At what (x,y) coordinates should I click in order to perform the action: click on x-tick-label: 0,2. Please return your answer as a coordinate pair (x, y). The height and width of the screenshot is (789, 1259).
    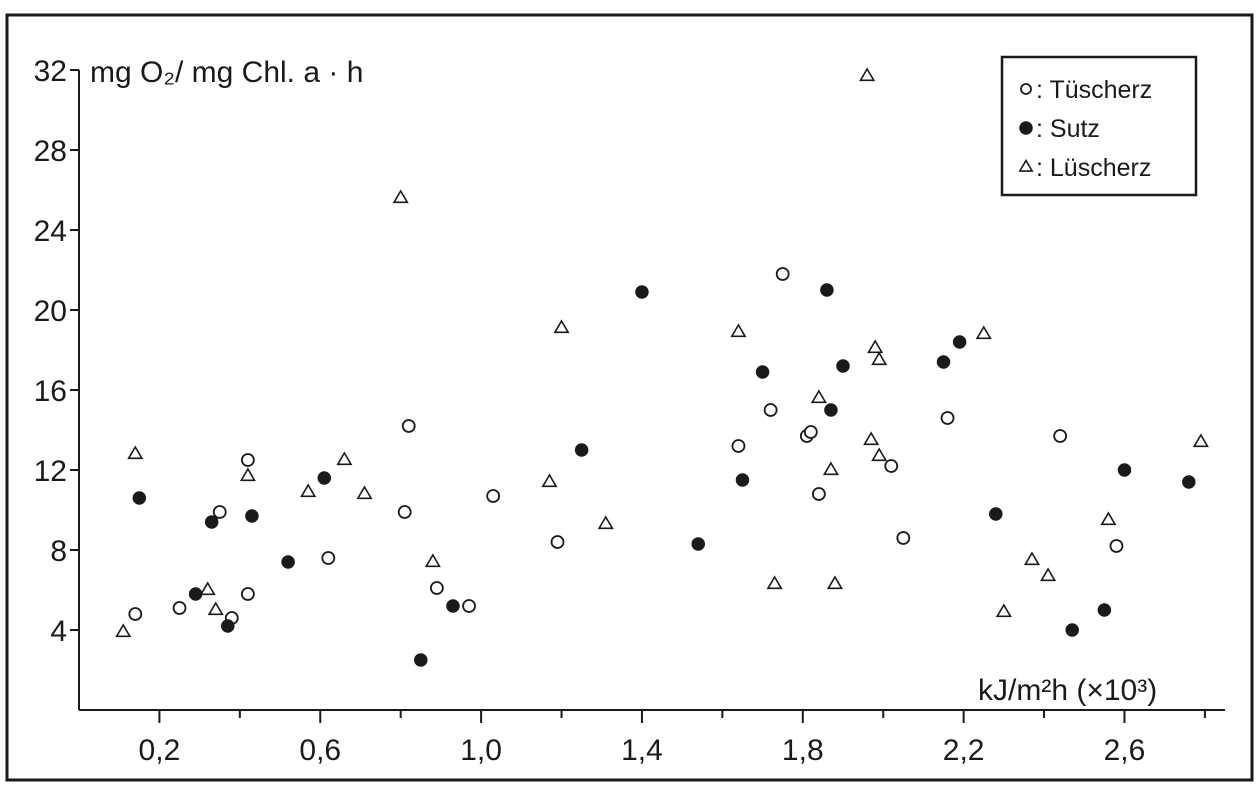
    Looking at the image, I should click on (160, 750).